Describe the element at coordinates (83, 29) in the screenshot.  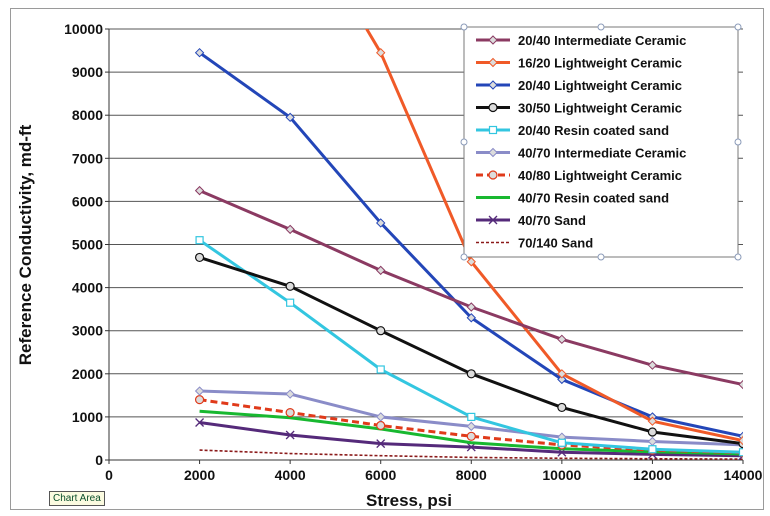
I see `y-tick-label: 10000` at that location.